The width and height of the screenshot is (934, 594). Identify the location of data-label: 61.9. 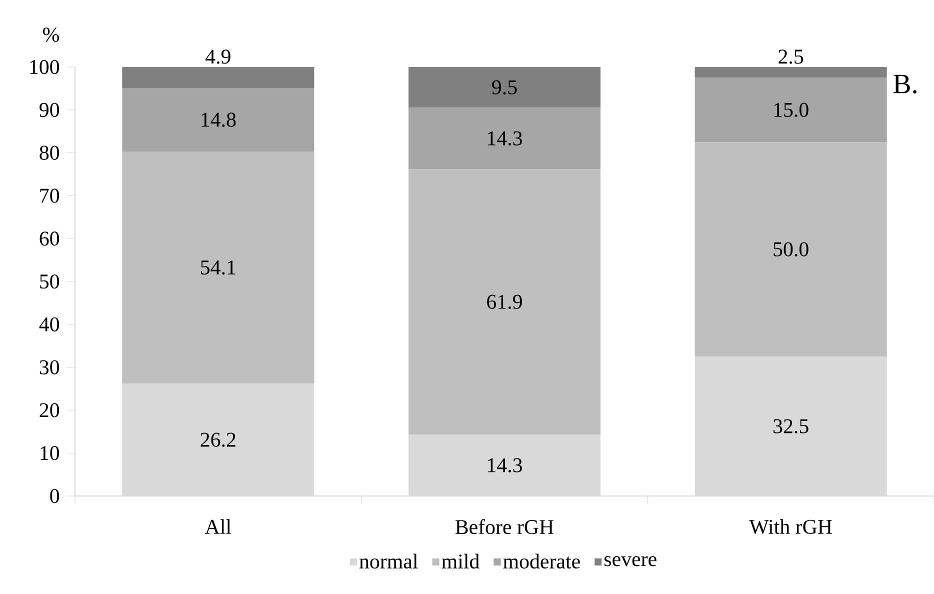
(504, 301).